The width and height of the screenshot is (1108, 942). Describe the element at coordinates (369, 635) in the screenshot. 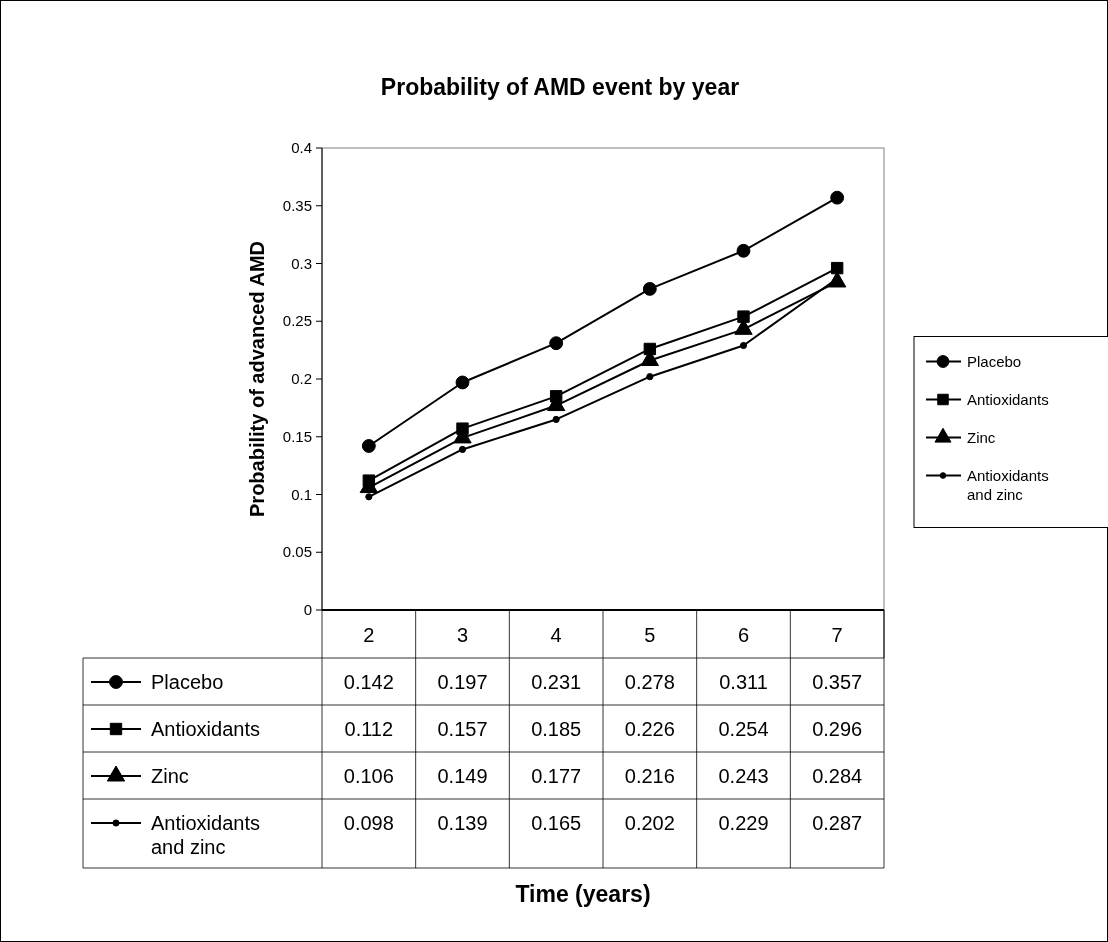

I see `x-tick-label: 2` at that location.